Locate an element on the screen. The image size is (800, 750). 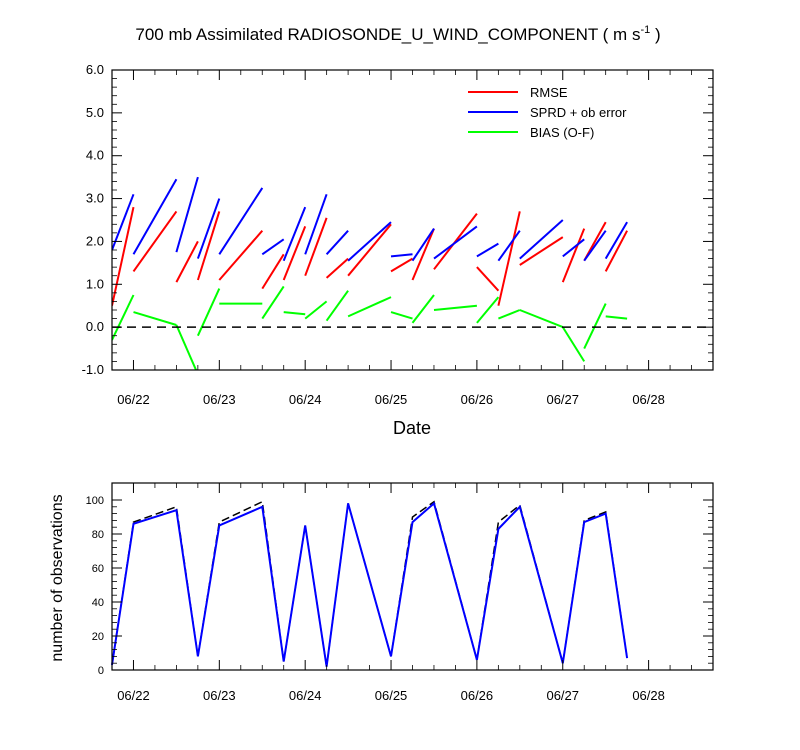
obs-xtick-label: 06/24 is located at coordinates (305, 695).